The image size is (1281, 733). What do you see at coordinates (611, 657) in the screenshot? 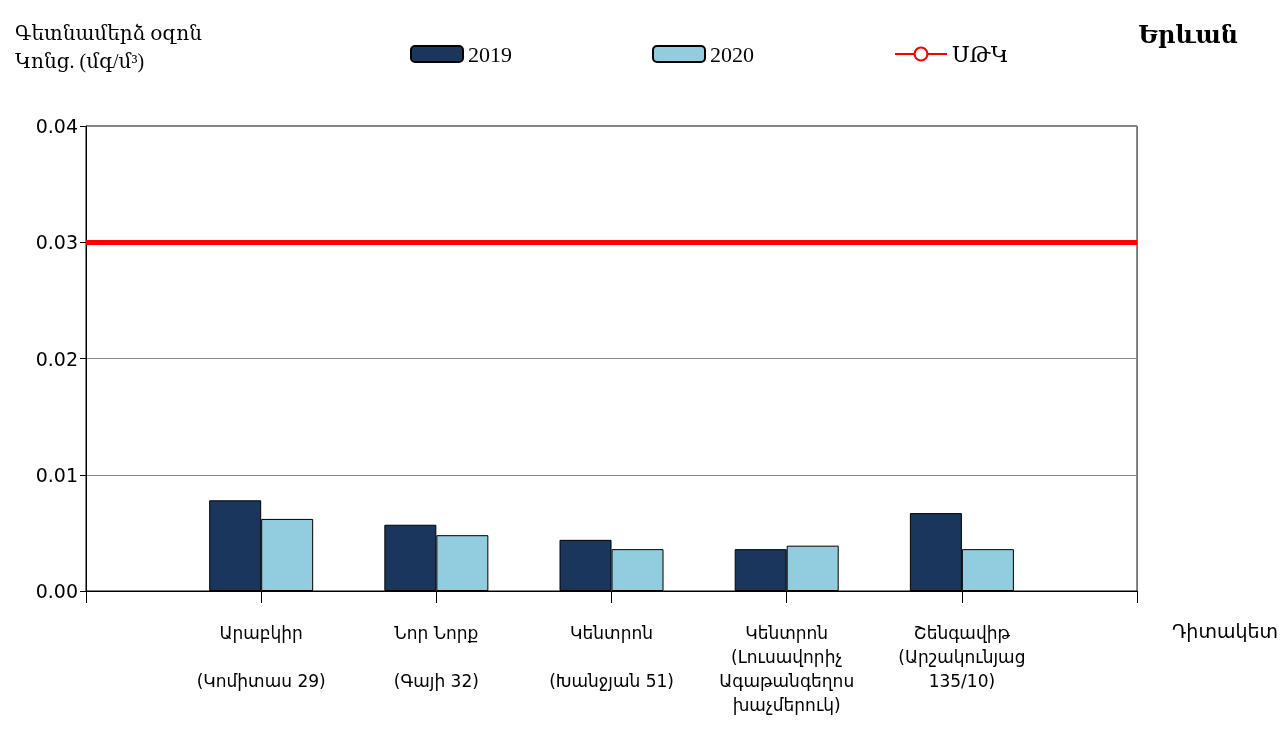
I see `category-label: Կենտրոն (Խանջյան 51)` at bounding box center [611, 657].